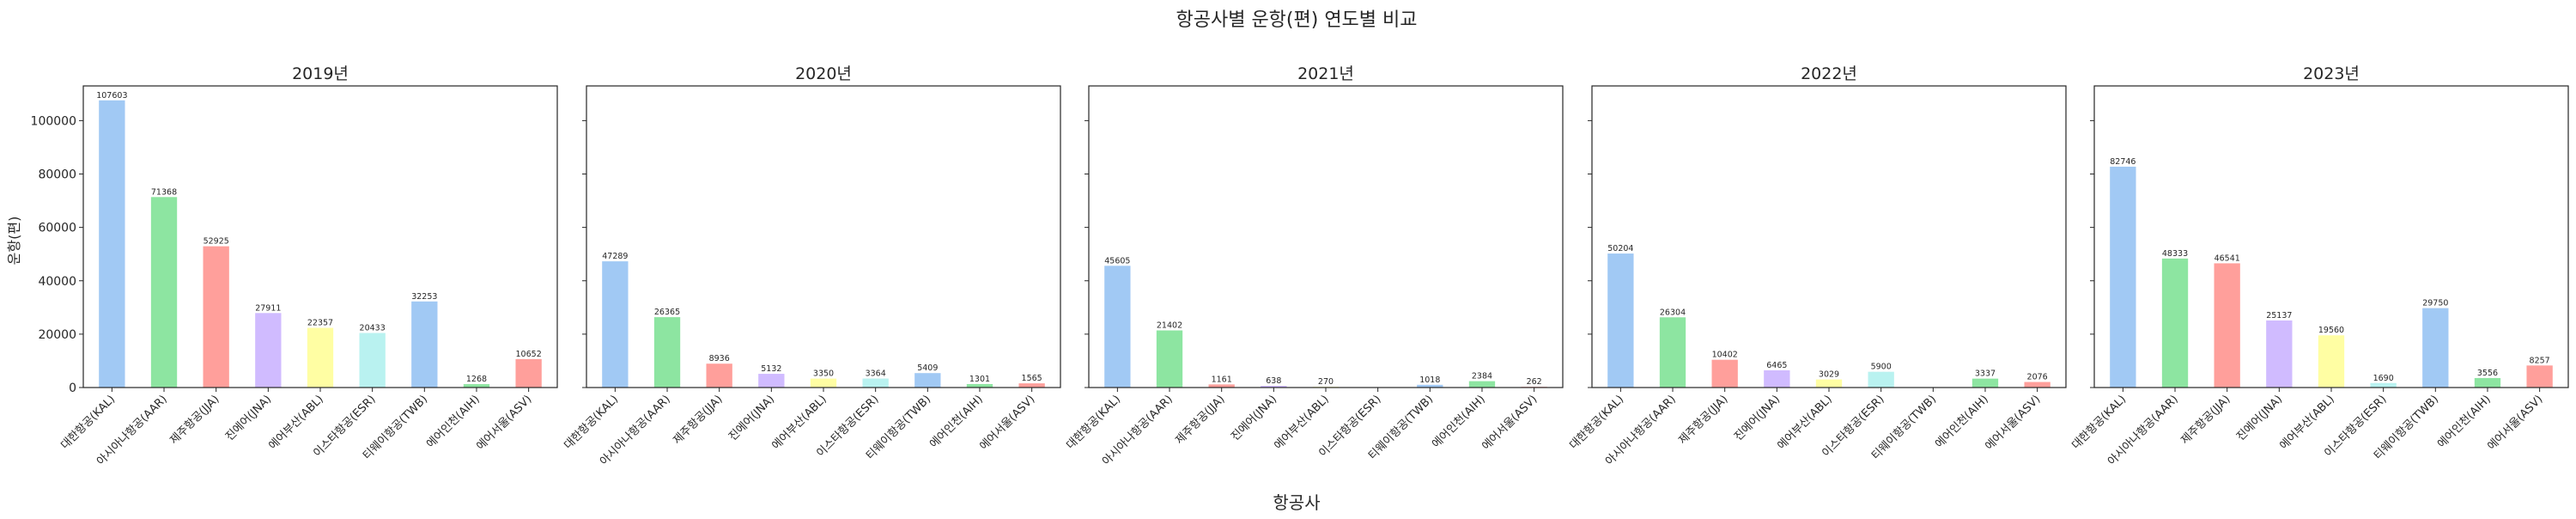 The width and height of the screenshot is (2576, 519). Describe the element at coordinates (2038, 377) in the screenshot. I see `bar-value-label: 2076` at that location.